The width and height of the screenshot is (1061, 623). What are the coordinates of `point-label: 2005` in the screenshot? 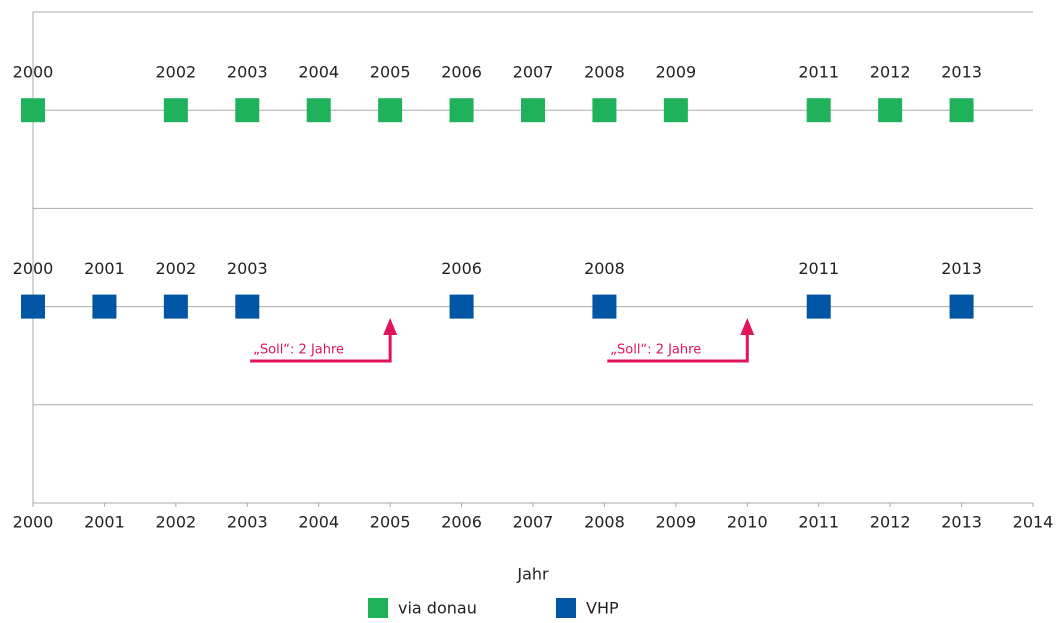 It's located at (390, 72).